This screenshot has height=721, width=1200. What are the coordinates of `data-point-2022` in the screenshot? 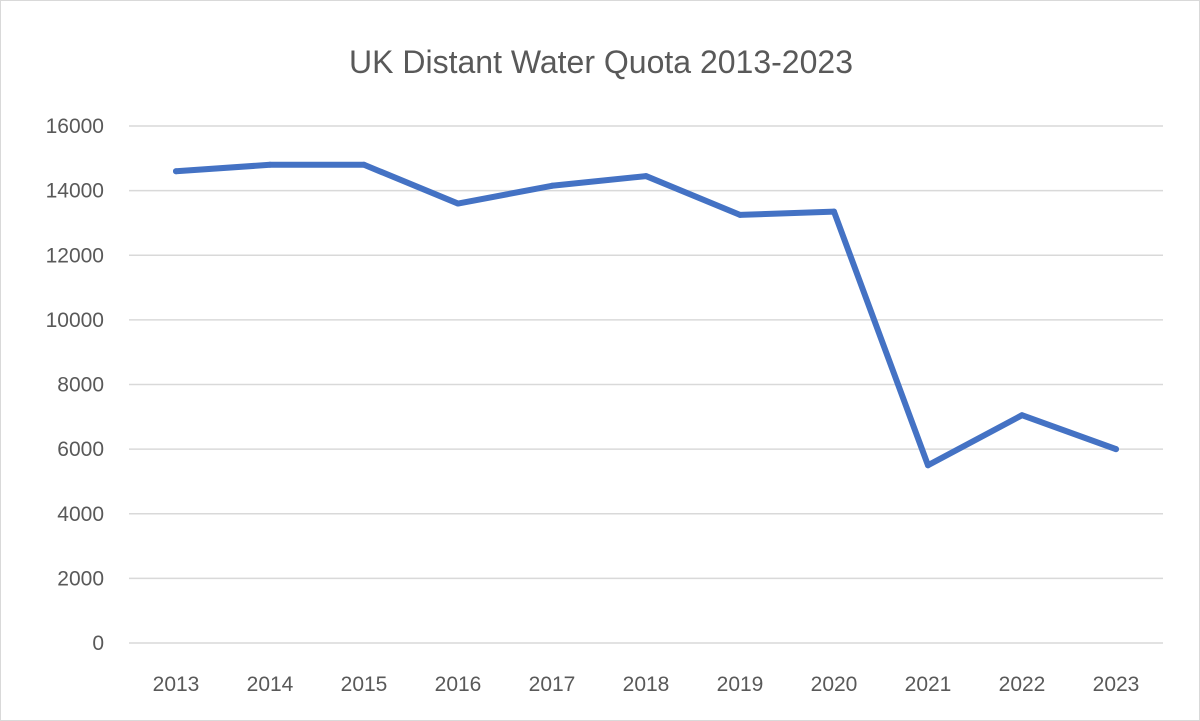 It's located at (1022, 415).